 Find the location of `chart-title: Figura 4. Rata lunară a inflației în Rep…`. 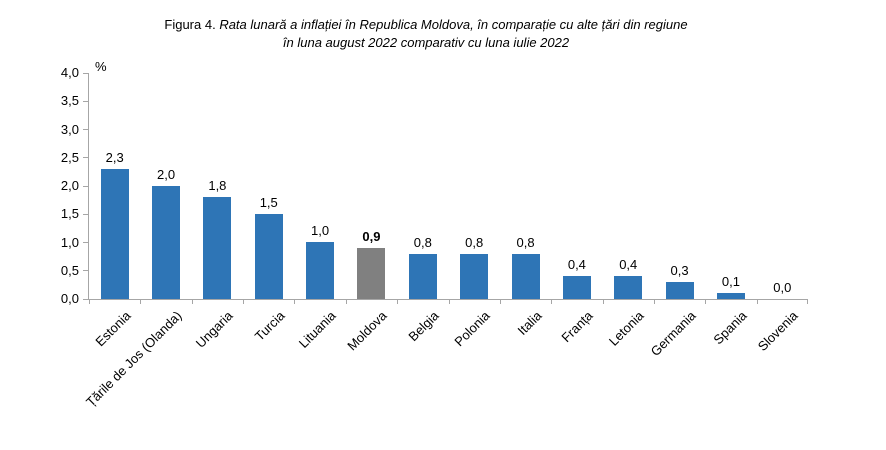

chart-title: Figura 4. Rata lunară a inflației în Rep… is located at coordinates (426, 34).